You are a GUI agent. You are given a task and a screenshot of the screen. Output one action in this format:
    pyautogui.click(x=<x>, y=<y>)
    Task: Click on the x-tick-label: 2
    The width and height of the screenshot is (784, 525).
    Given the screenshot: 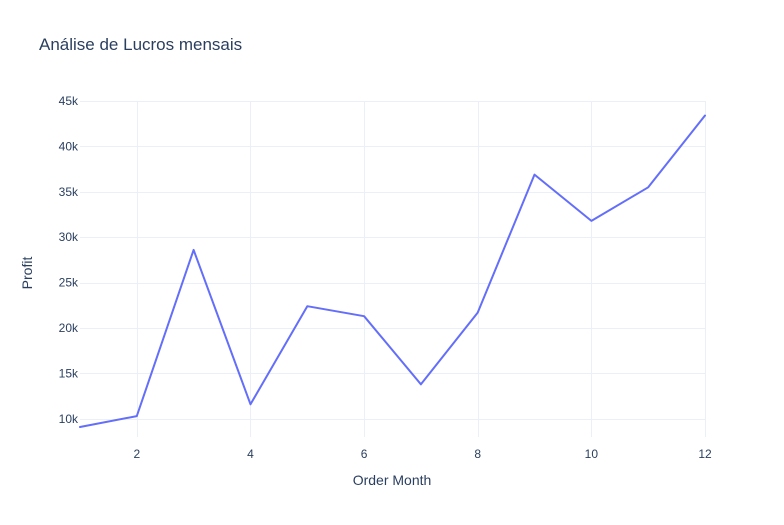 What is the action you would take?
    pyautogui.click(x=136, y=454)
    